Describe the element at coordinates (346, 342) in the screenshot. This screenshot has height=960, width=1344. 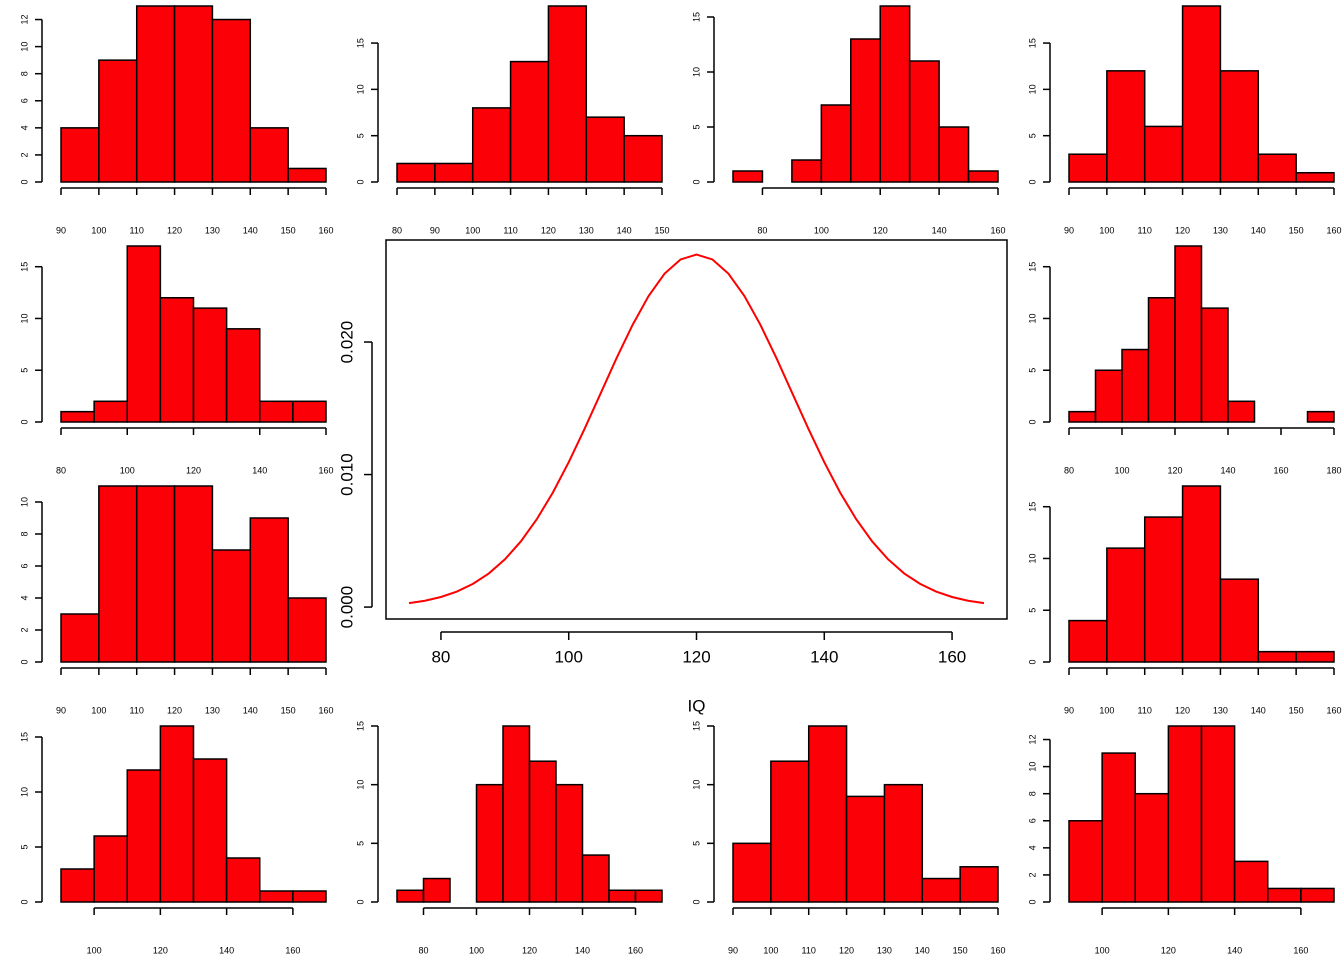
I see `y-tick-label: 0.020` at that location.